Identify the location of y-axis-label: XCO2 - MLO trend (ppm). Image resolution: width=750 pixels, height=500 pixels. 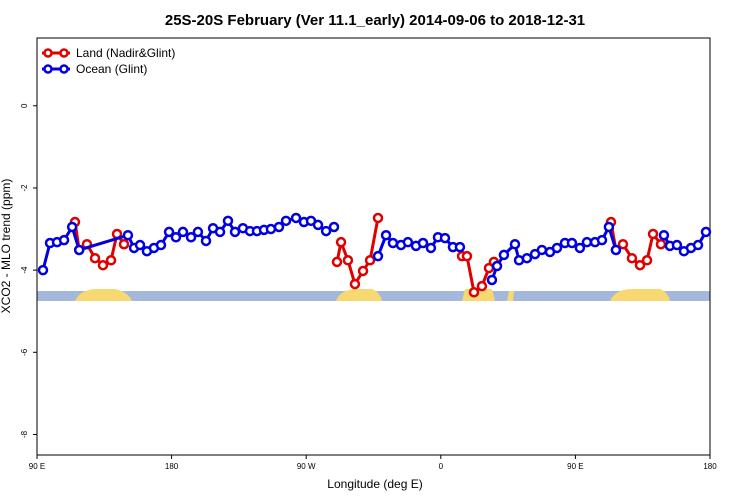
(6, 246).